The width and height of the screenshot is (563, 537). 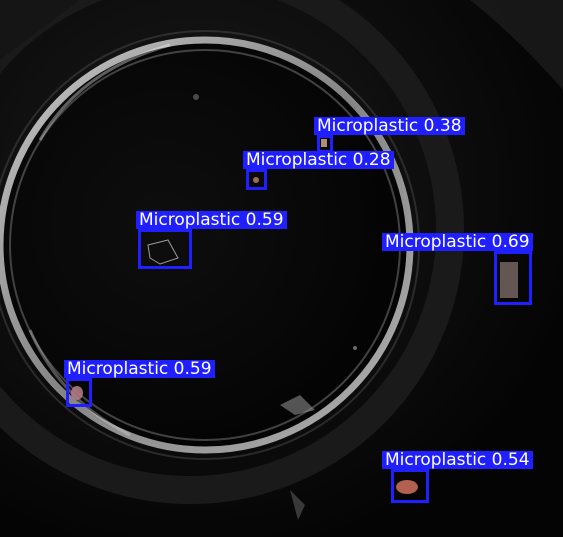 What do you see at coordinates (457, 269) in the screenshot?
I see `detection-microplastic: Microplastic 0.69` at bounding box center [457, 269].